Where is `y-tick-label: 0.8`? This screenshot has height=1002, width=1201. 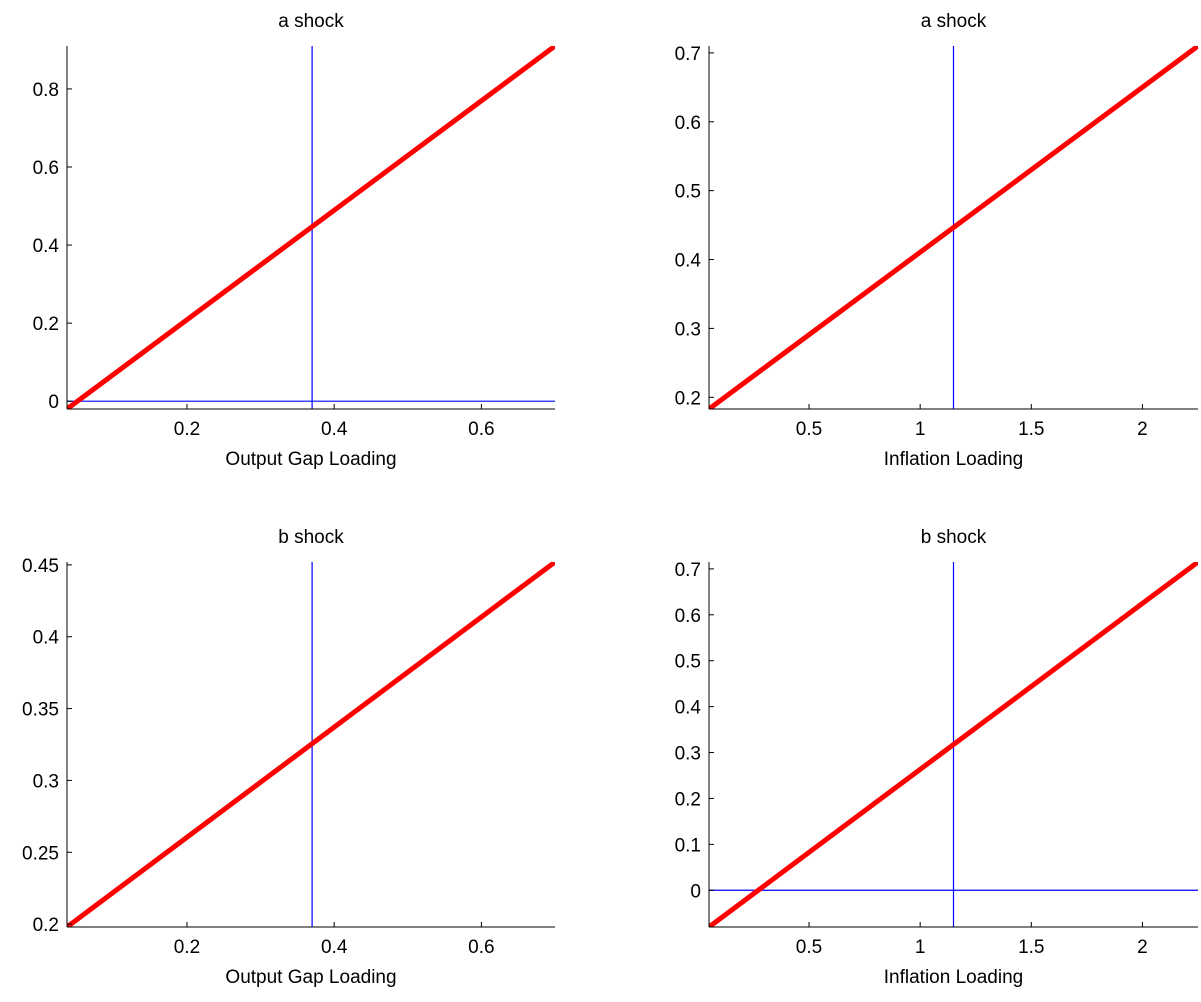 y-tick-label: 0.8 is located at coordinates (46, 90).